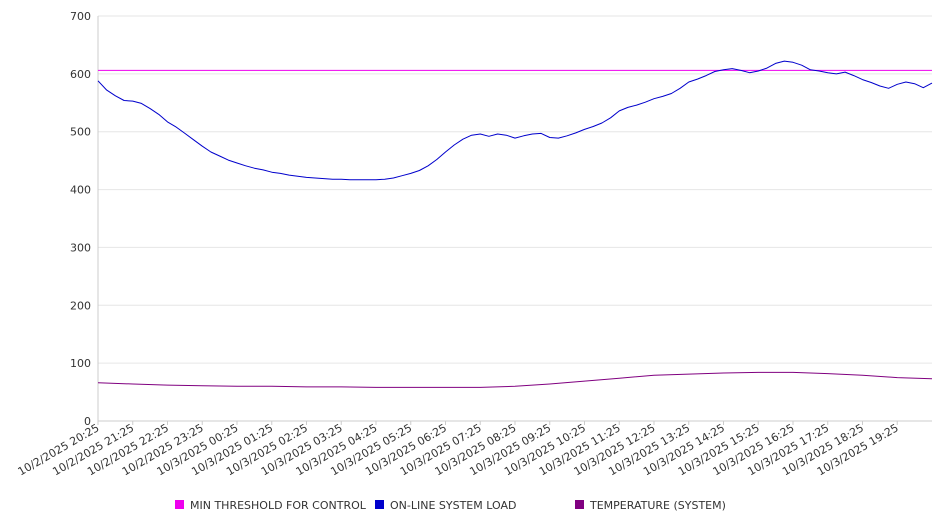 The width and height of the screenshot is (946, 526). What do you see at coordinates (80, 363) in the screenshot?
I see `y-tick-label: 100` at bounding box center [80, 363].